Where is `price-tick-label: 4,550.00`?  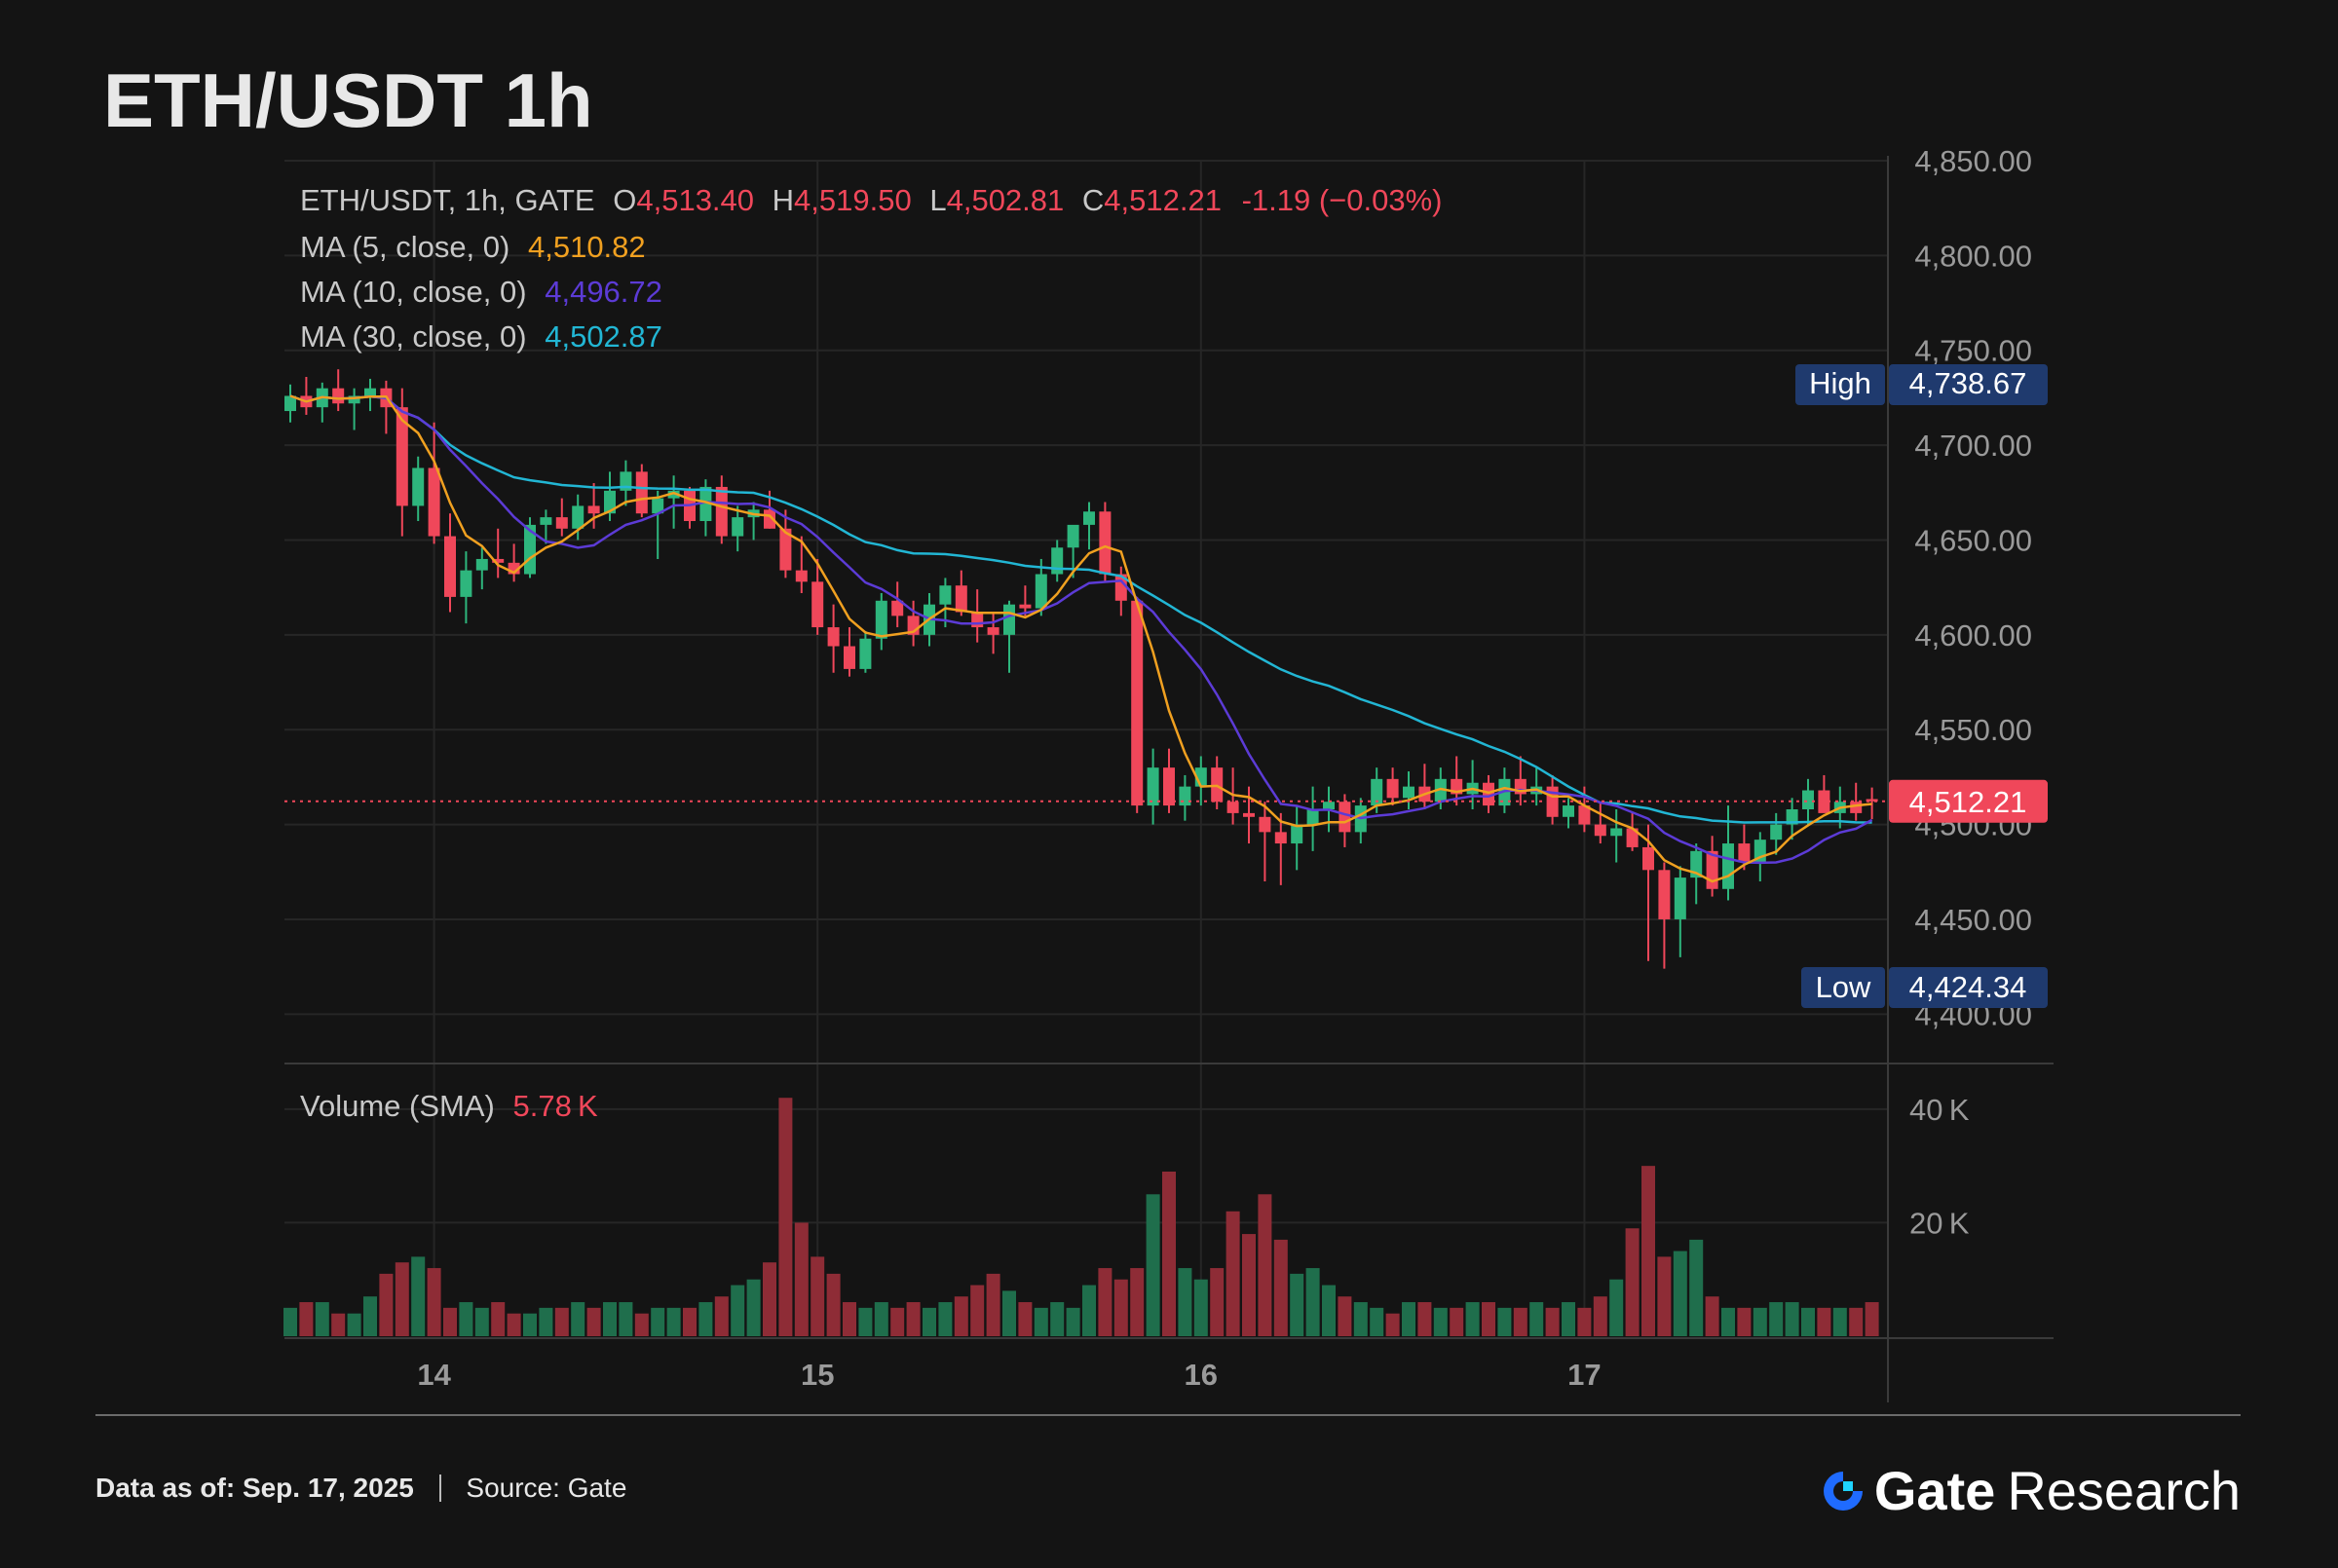 price-tick-label: 4,550.00 is located at coordinates (1973, 730).